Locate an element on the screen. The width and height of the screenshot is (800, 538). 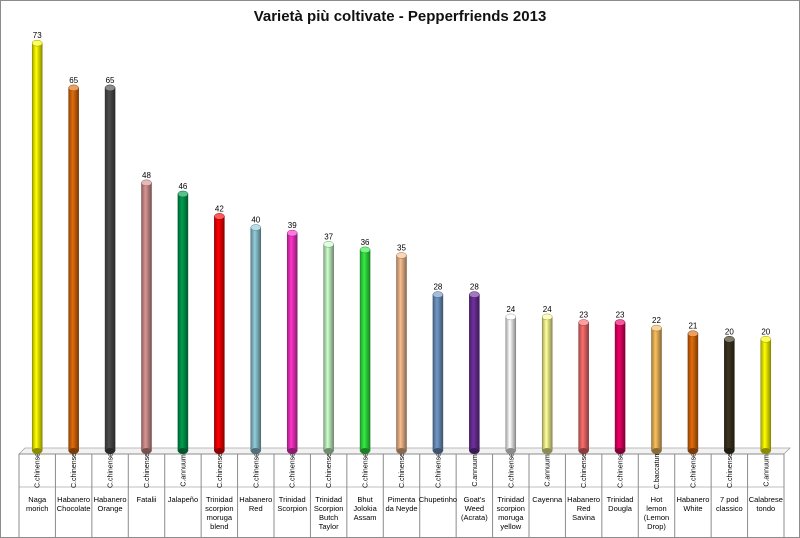
variety-label: Trinidad Scorpion is located at coordinates (292, 504).